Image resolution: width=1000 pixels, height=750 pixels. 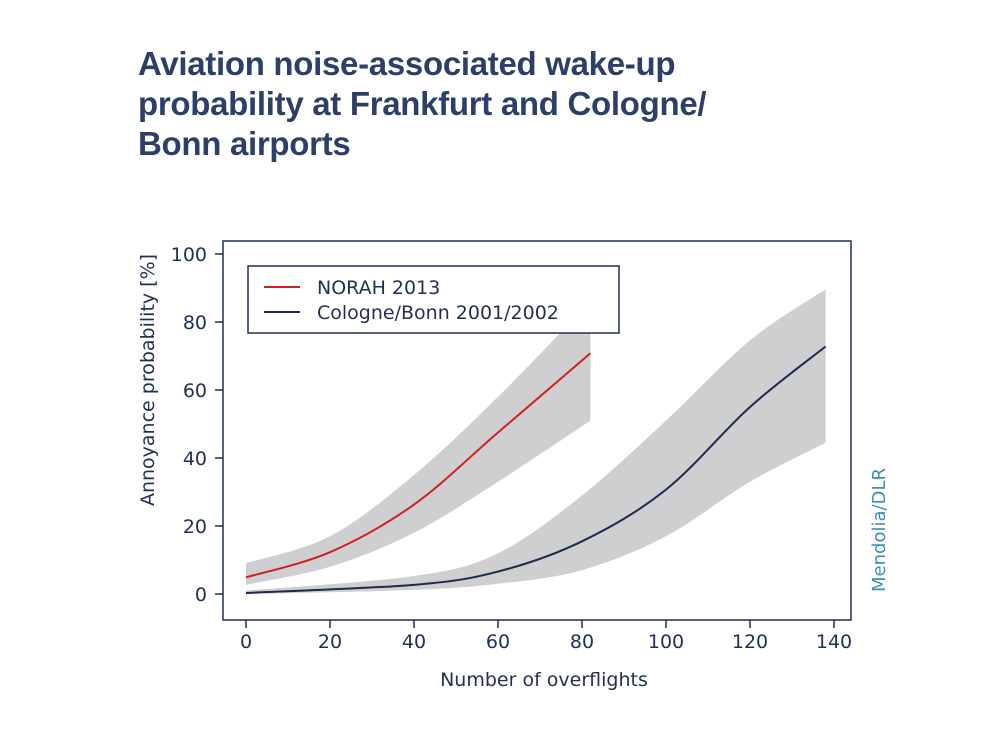 What do you see at coordinates (879, 530) in the screenshot?
I see `image-credit: Mendolia/DLR` at bounding box center [879, 530].